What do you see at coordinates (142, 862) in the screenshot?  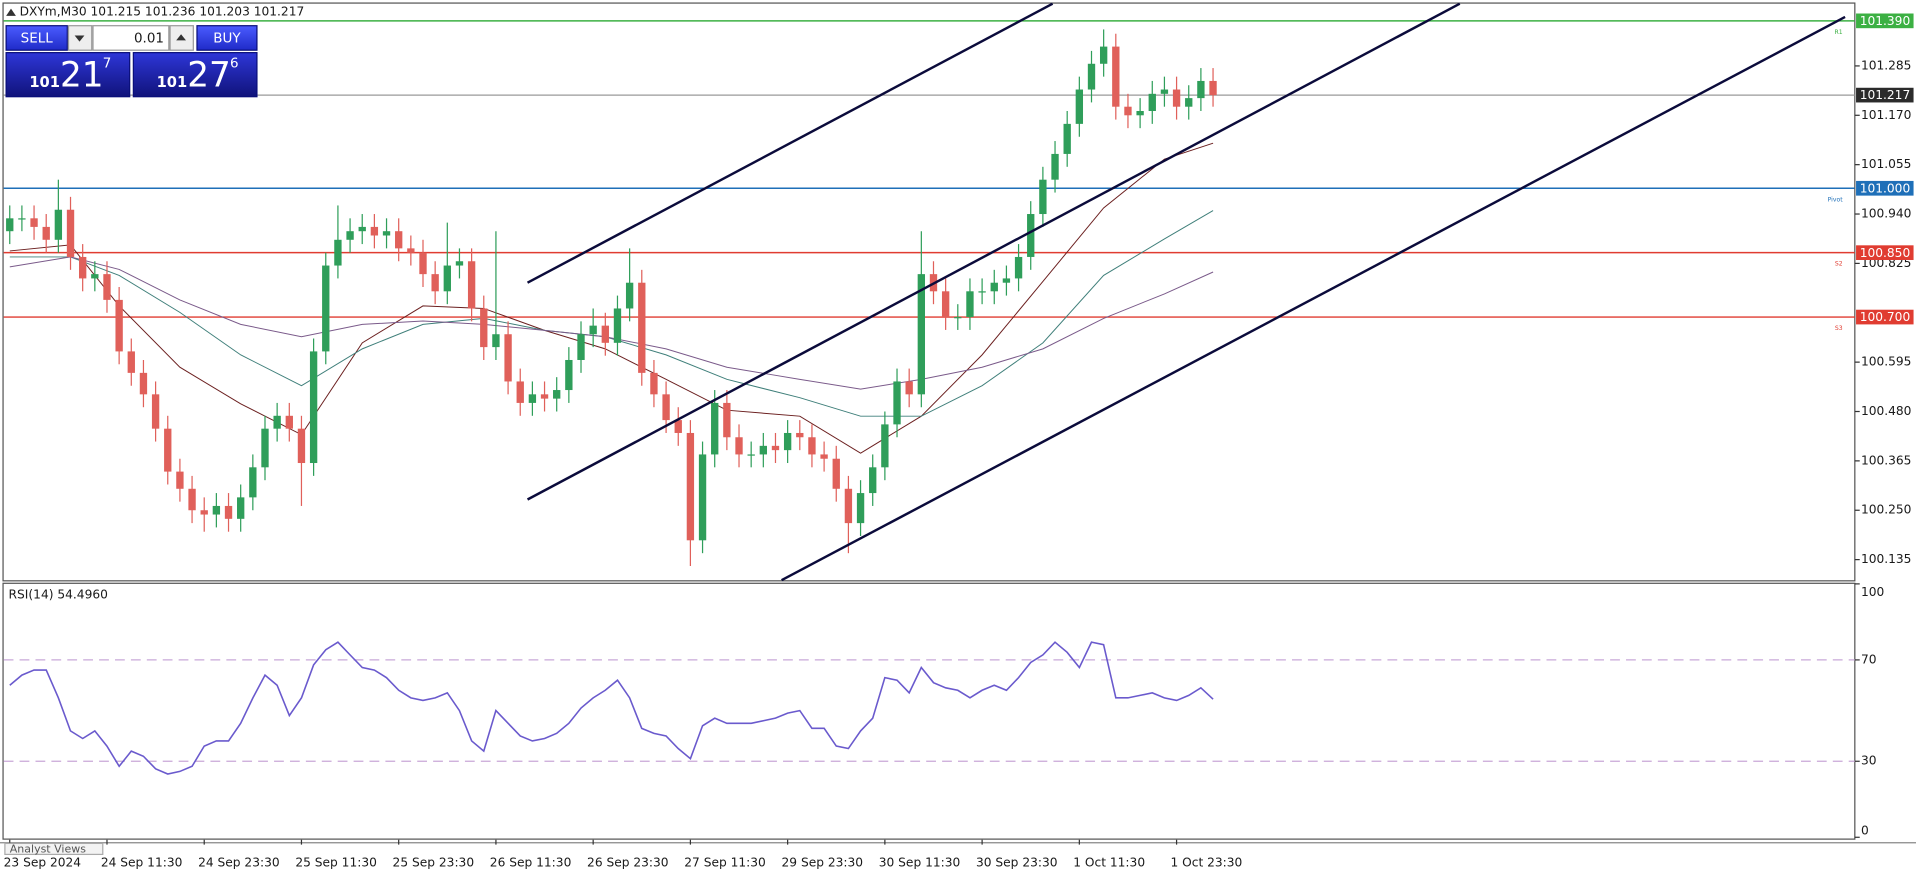 I see `x-tick-label: 24 Sep 11:30` at bounding box center [142, 862].